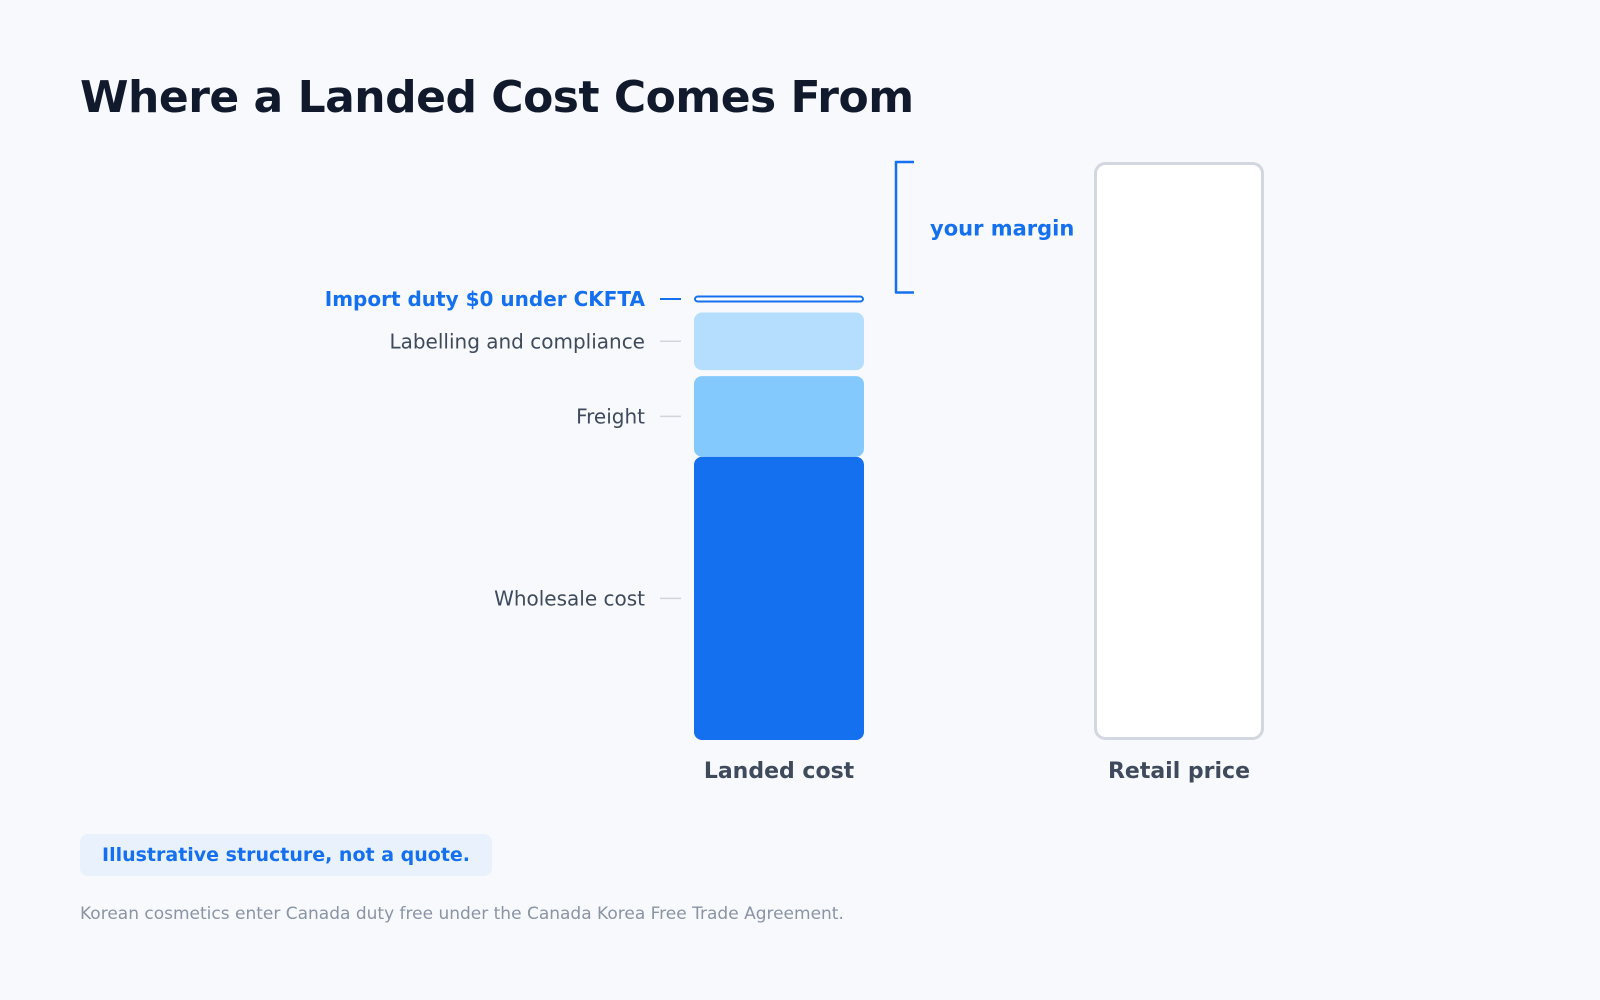  I want to click on segment-label-import-duty-0-under-ckfta: Import duty $0 under CKFTA, so click(485, 299).